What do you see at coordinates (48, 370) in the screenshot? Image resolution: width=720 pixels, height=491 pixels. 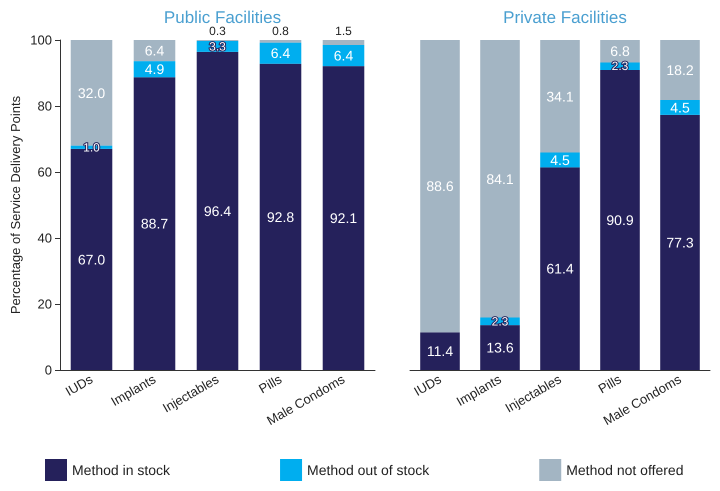 I see `y-tick-label: 0` at bounding box center [48, 370].